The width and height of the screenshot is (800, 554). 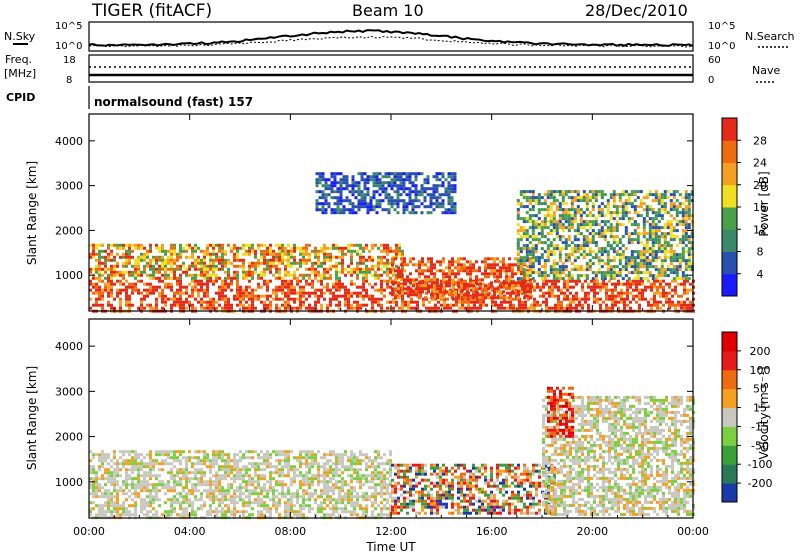 What do you see at coordinates (68, 26) in the screenshot?
I see `nsky-tick-top: 10^5` at bounding box center [68, 26].